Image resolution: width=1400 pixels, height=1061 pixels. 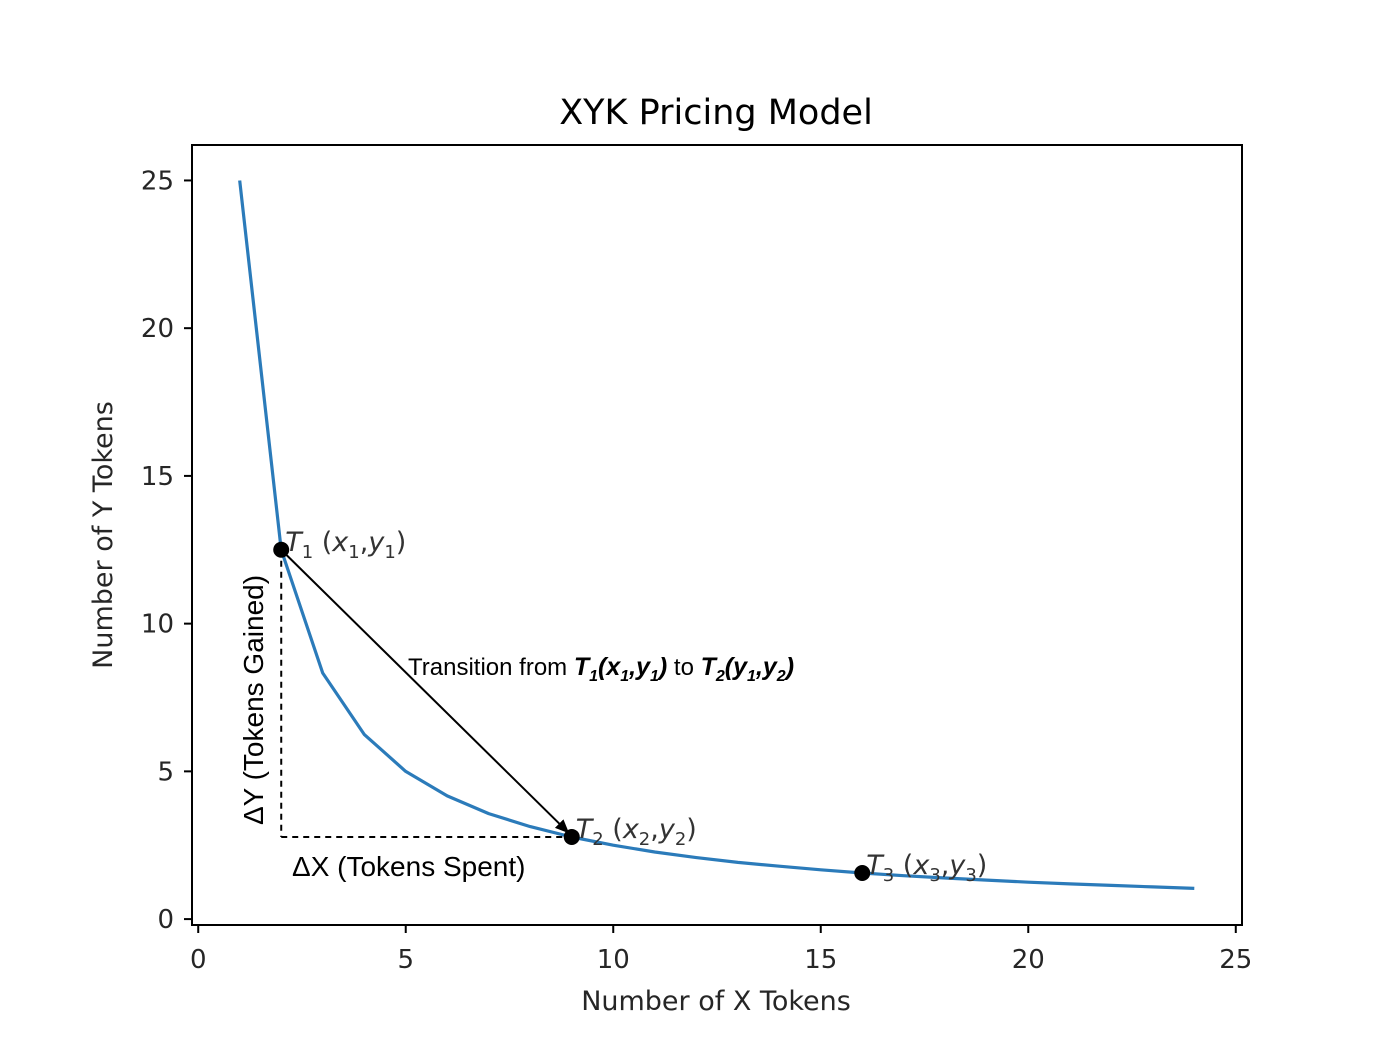 What do you see at coordinates (408, 866) in the screenshot?
I see `delta-x-label: ΔX (Tokens Spent)` at bounding box center [408, 866].